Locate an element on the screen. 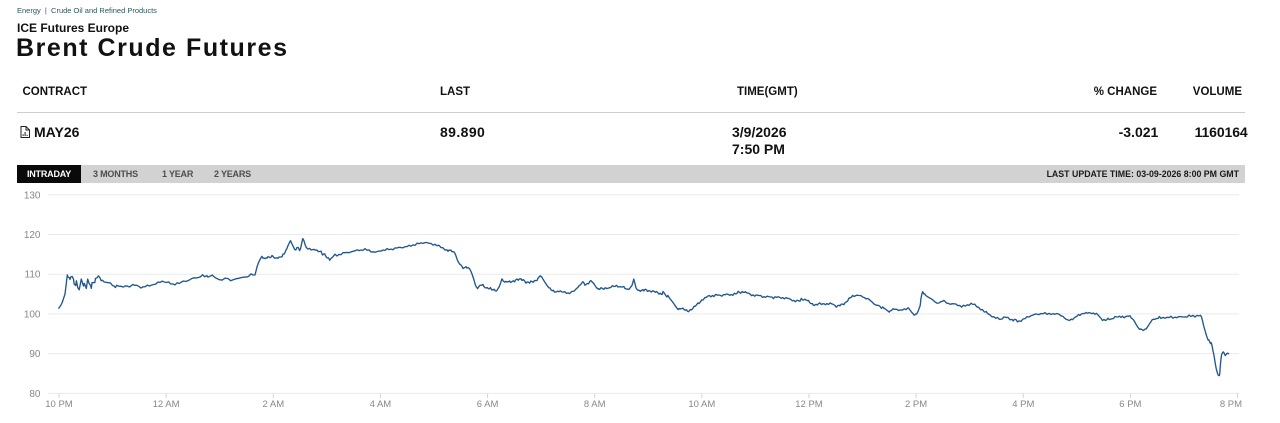  svg-text: 4 AM is located at coordinates (381, 404).